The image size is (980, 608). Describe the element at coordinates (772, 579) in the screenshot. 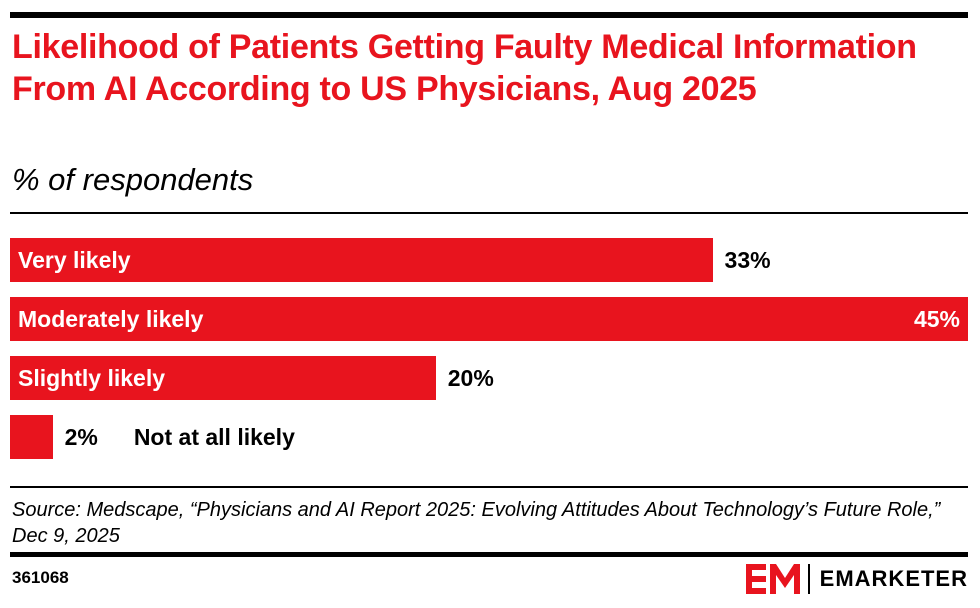

I see `em-logo-icon` at that location.